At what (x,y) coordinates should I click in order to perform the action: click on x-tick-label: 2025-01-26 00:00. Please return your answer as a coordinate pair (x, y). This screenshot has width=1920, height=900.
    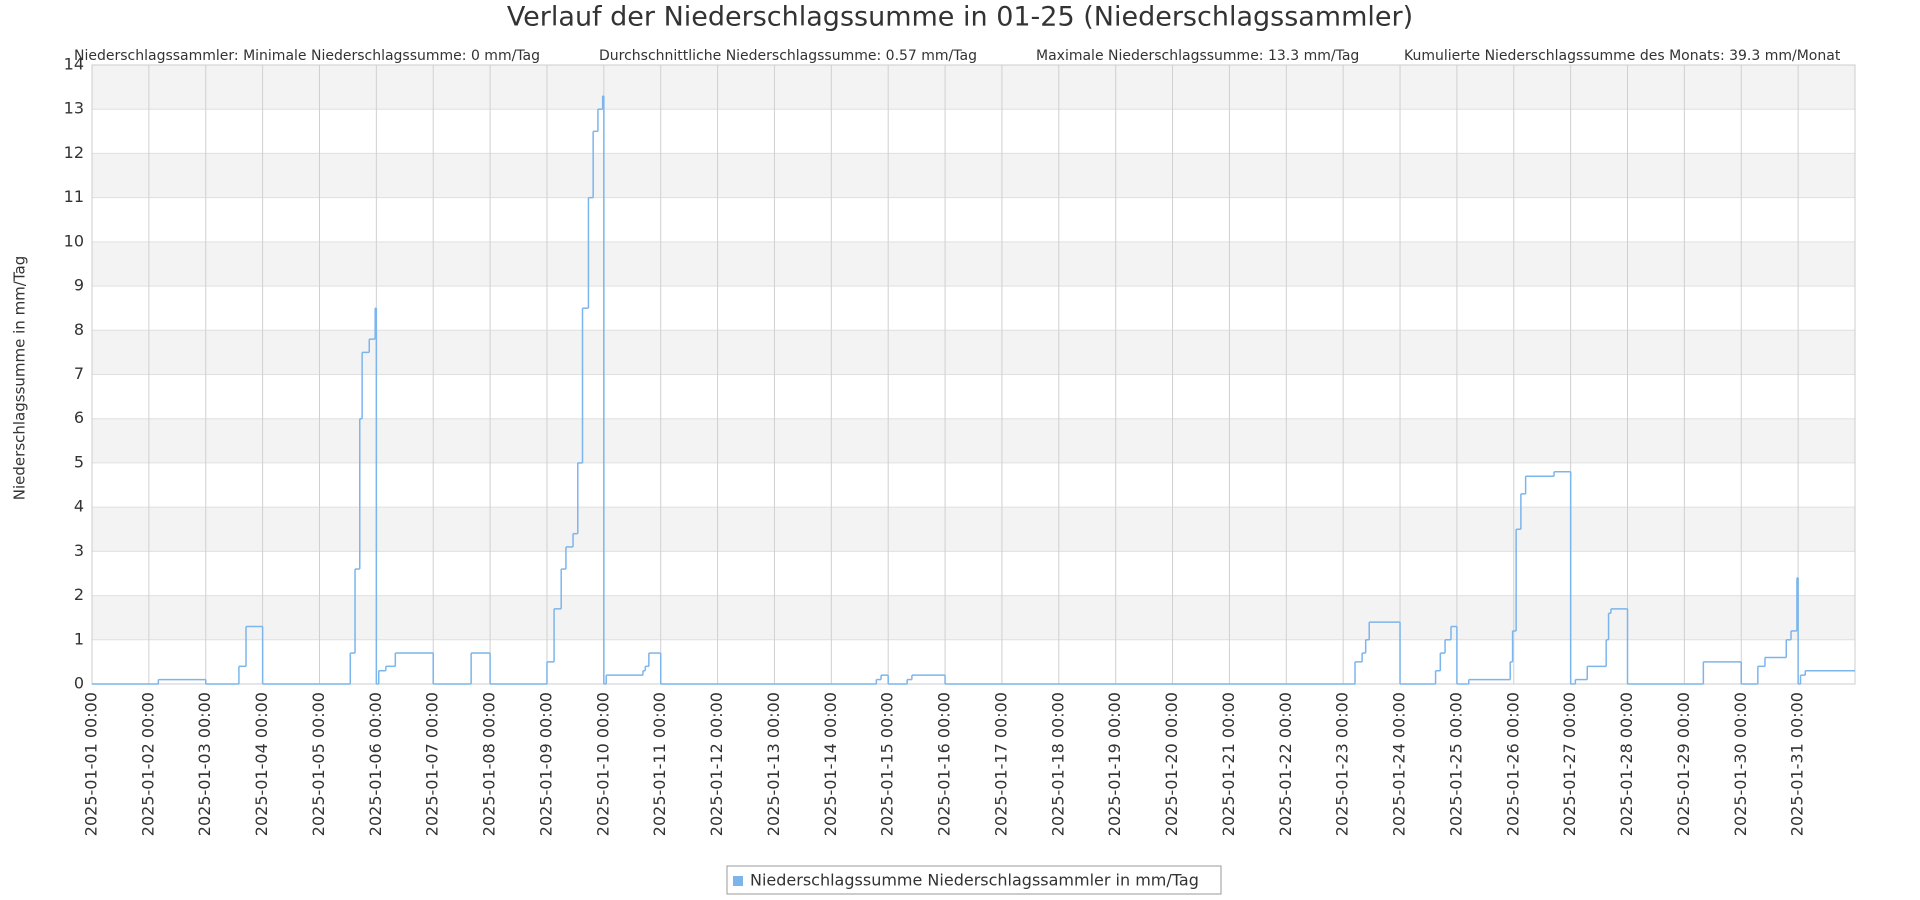
    Looking at the image, I should click on (1512, 764).